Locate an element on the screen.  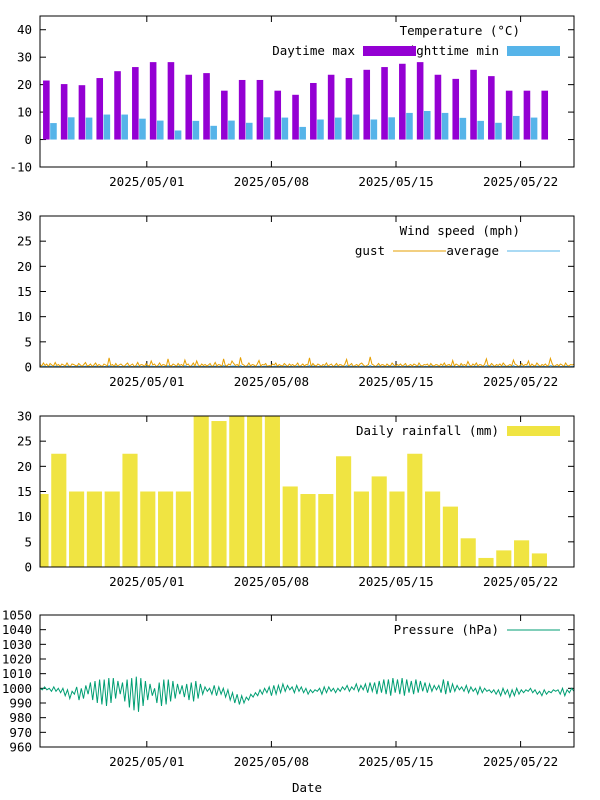
y-tick-label: -10 is located at coordinates (20, 167).